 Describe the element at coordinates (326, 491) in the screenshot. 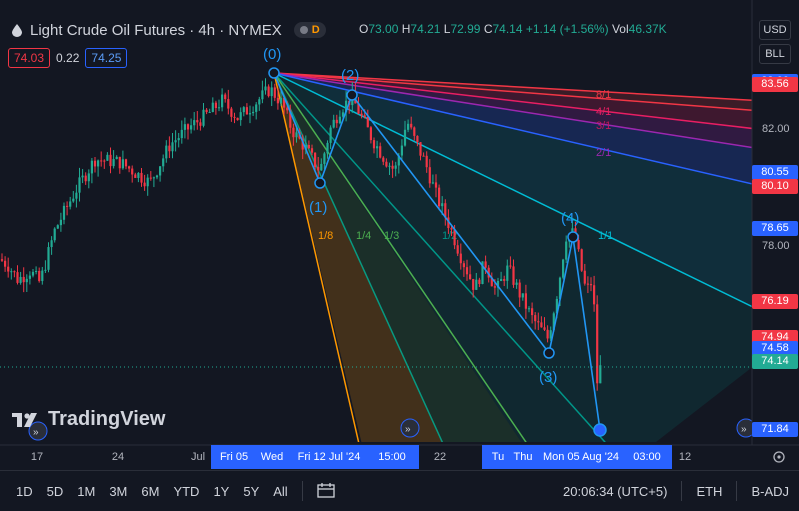

I see `calendar-range-icon` at that location.